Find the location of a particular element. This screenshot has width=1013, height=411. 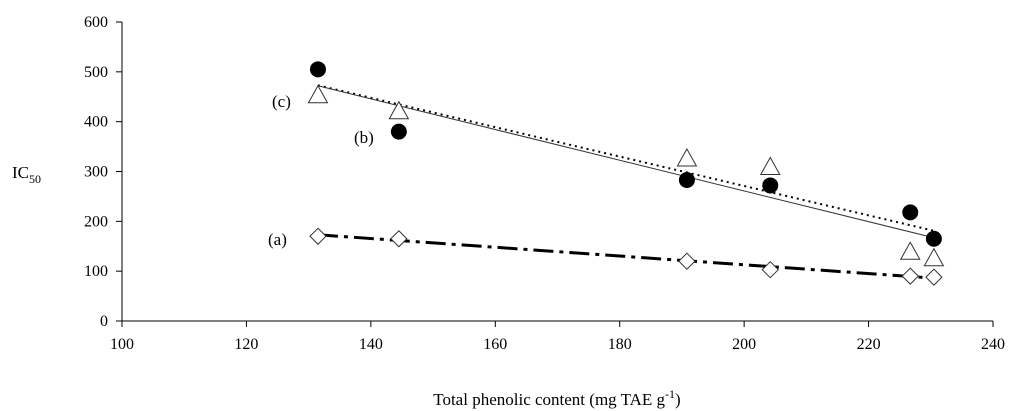

x-tick-label: 200 is located at coordinates (744, 344).